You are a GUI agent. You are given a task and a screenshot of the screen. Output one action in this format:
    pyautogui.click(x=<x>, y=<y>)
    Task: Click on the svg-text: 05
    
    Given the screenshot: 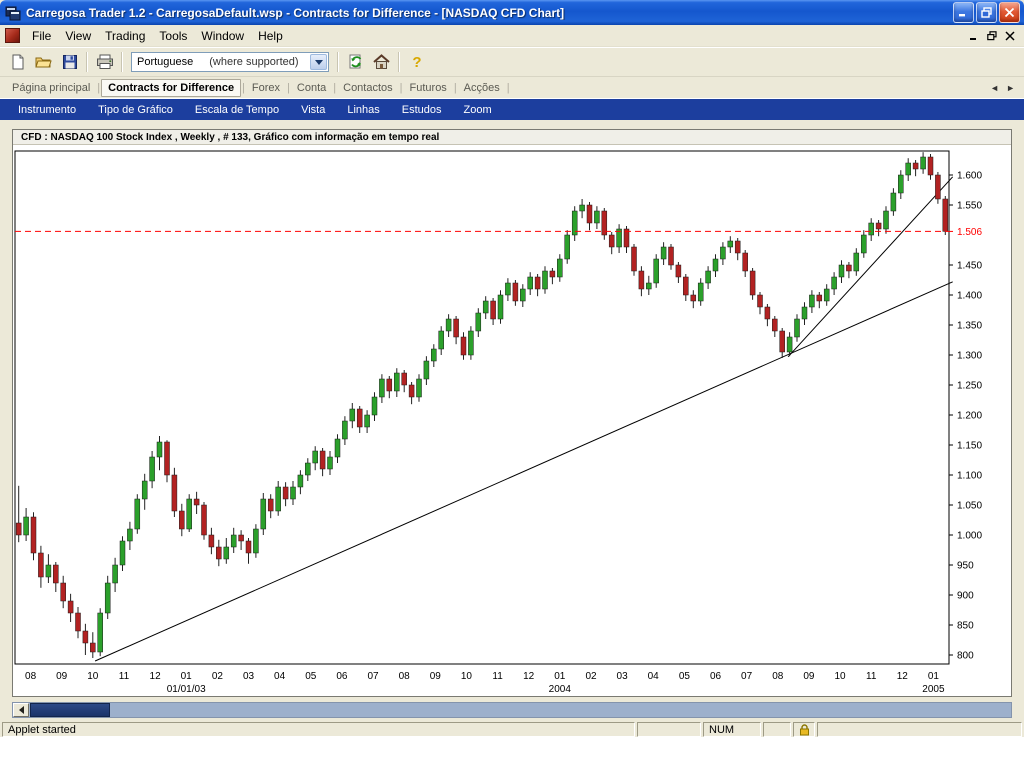 What is the action you would take?
    pyautogui.click(x=685, y=676)
    